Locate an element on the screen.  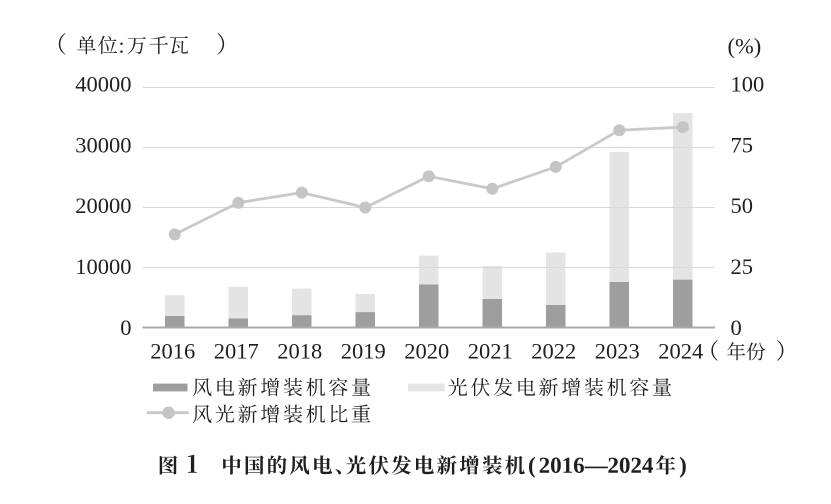
legend-swatch-wind is located at coordinates (170, 387).